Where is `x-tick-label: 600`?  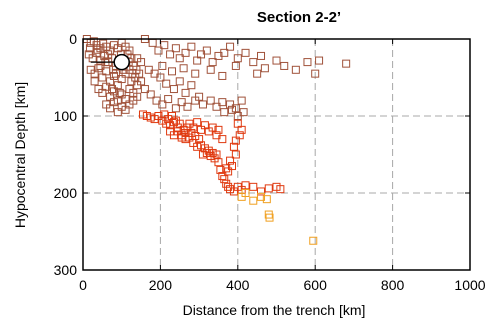 x-tick-label: 600 is located at coordinates (316, 285).